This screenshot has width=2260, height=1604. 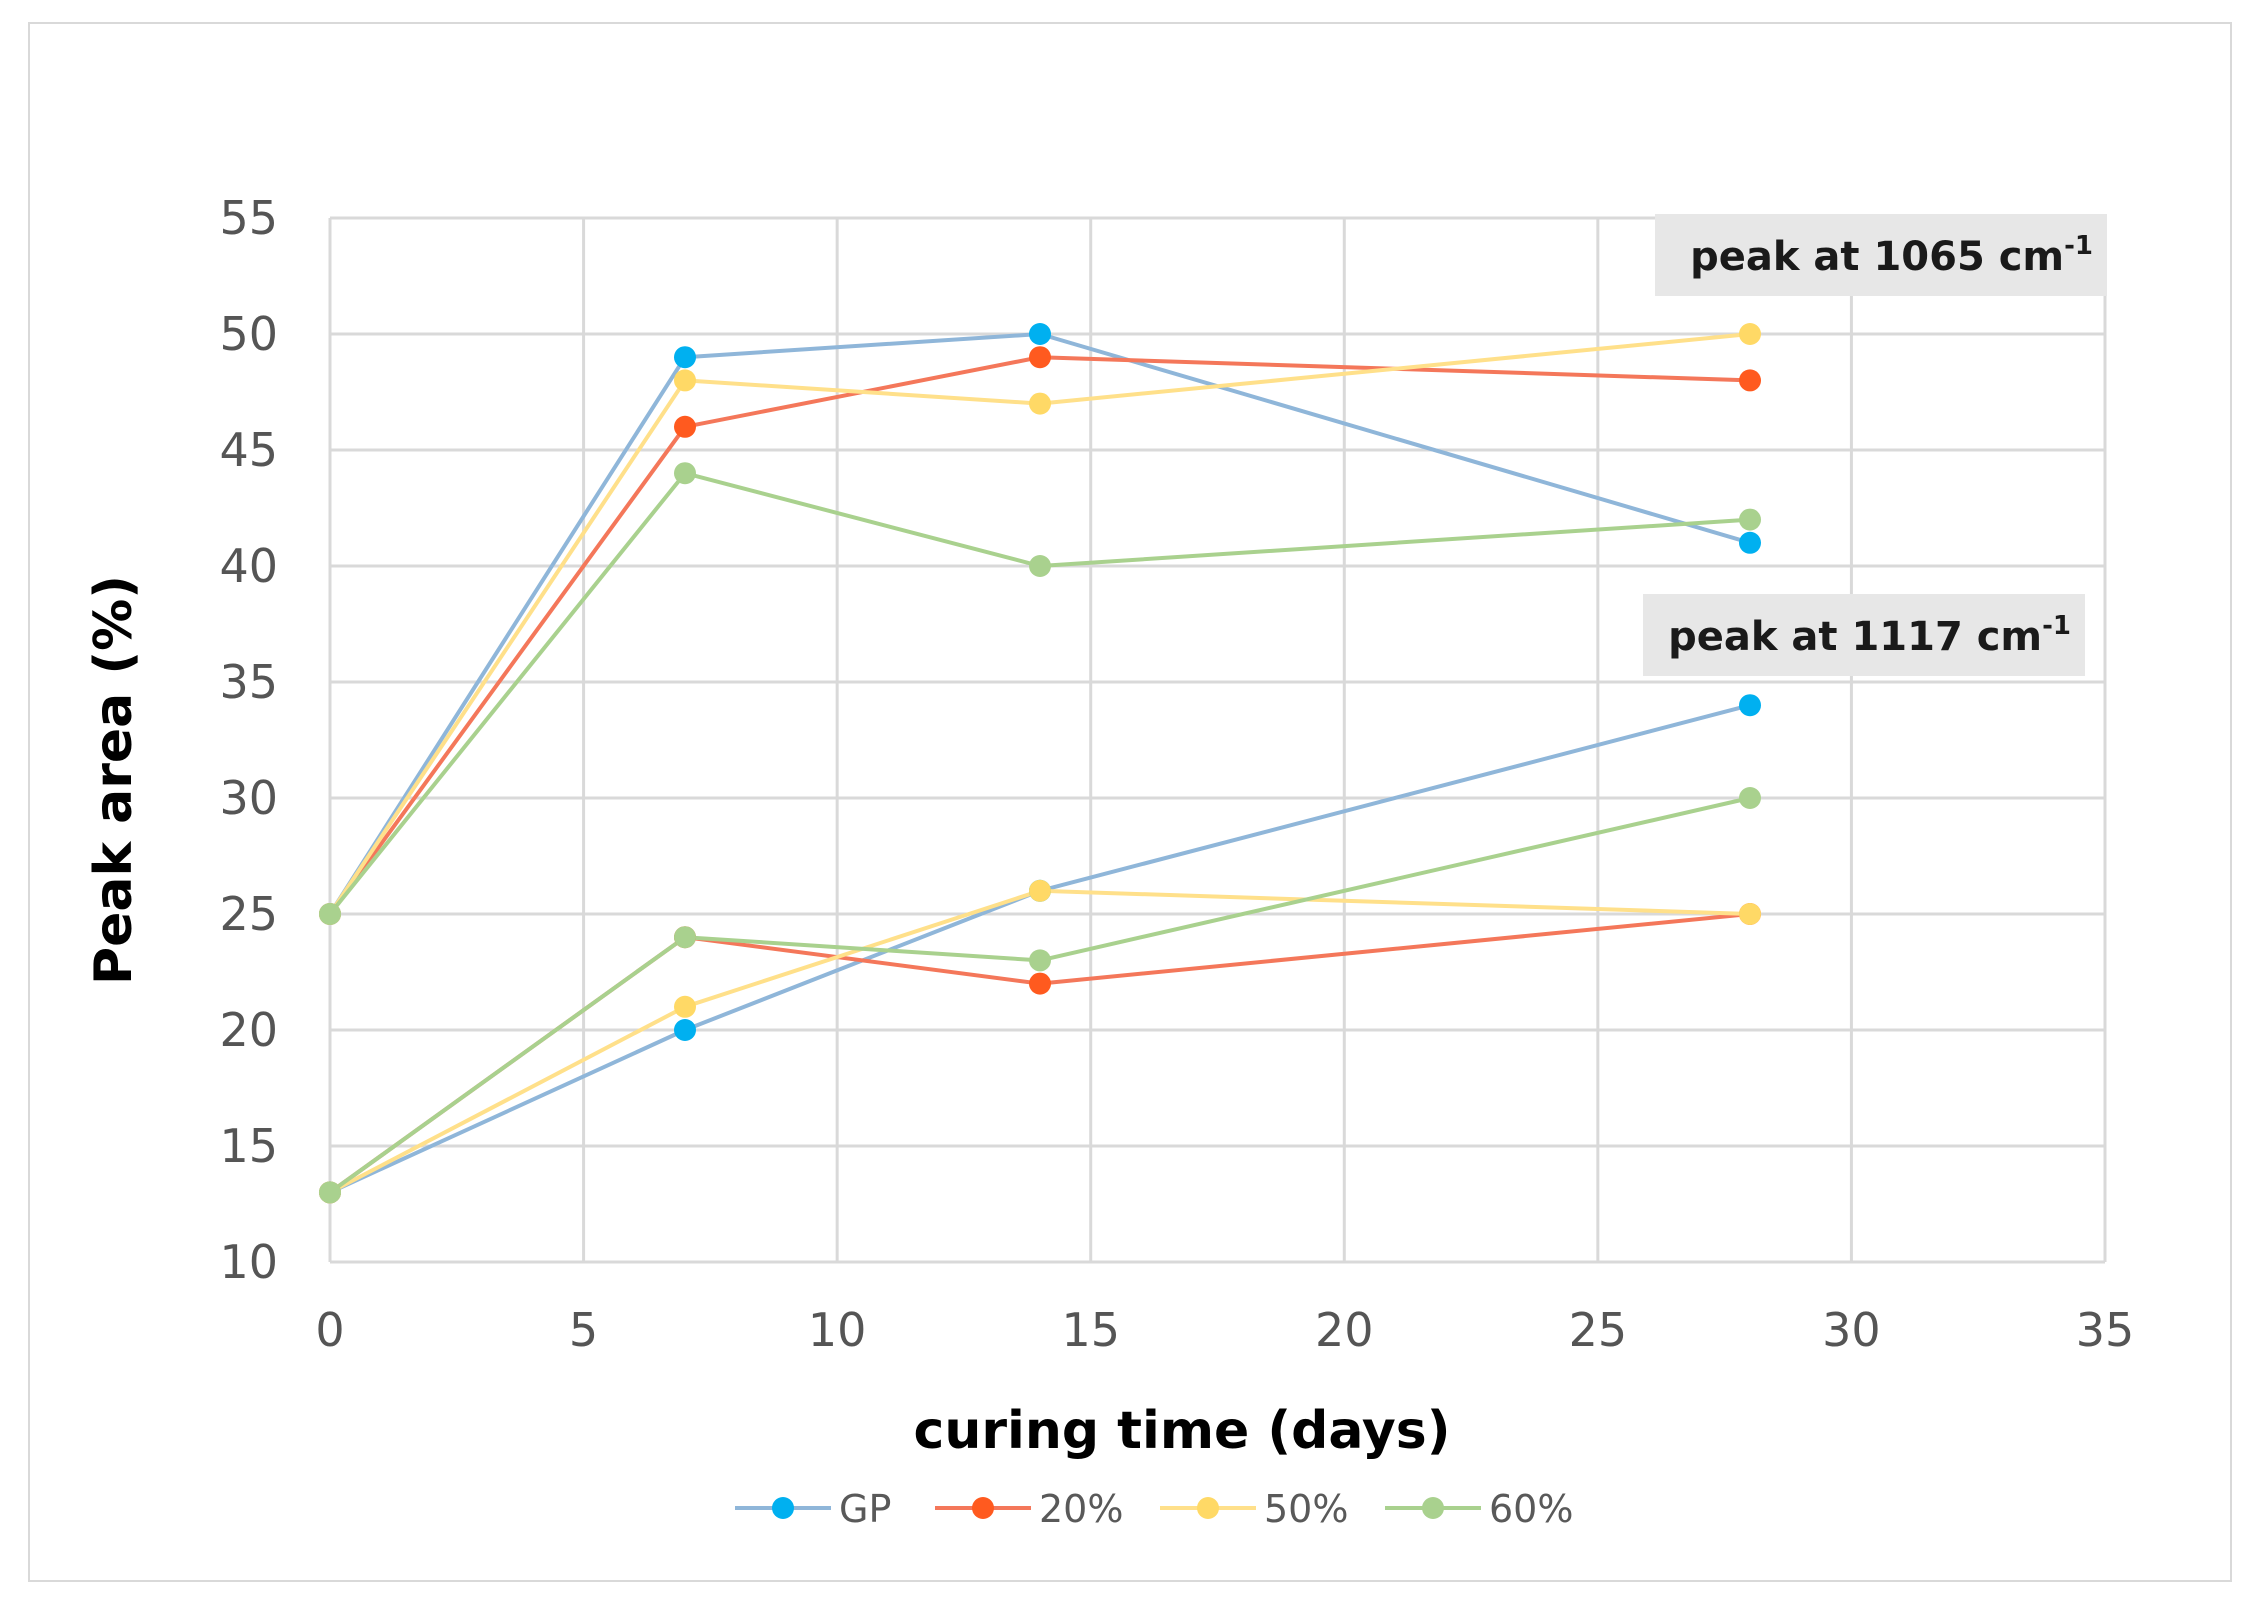 I want to click on y-tick-label: 50, so click(x=248, y=334).